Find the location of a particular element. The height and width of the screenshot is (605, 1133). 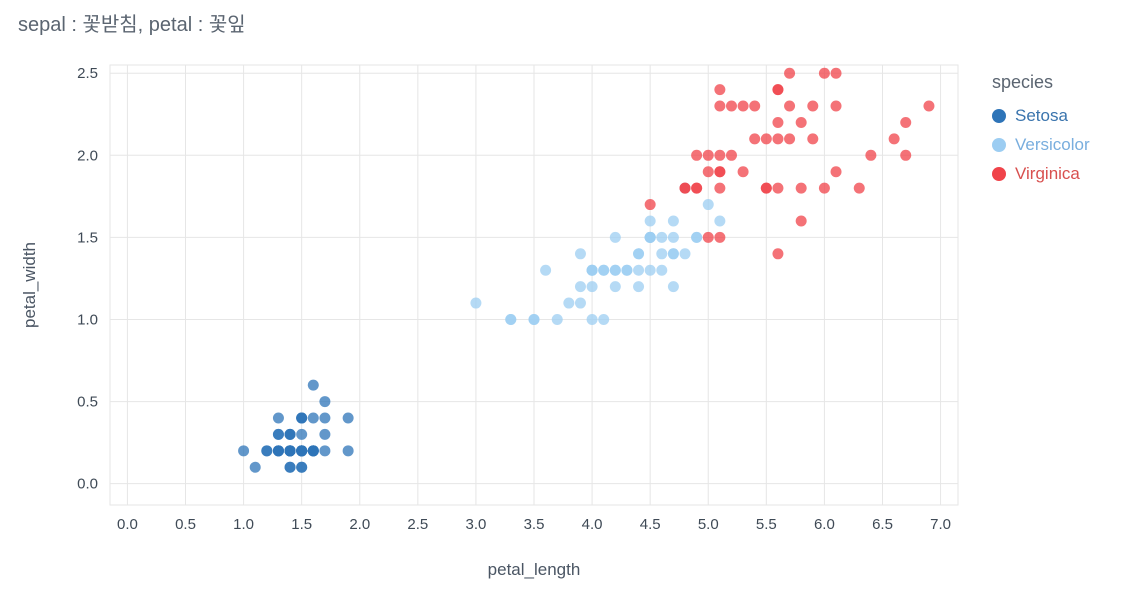

y-tick-label: 1.5 is located at coordinates (87, 237).